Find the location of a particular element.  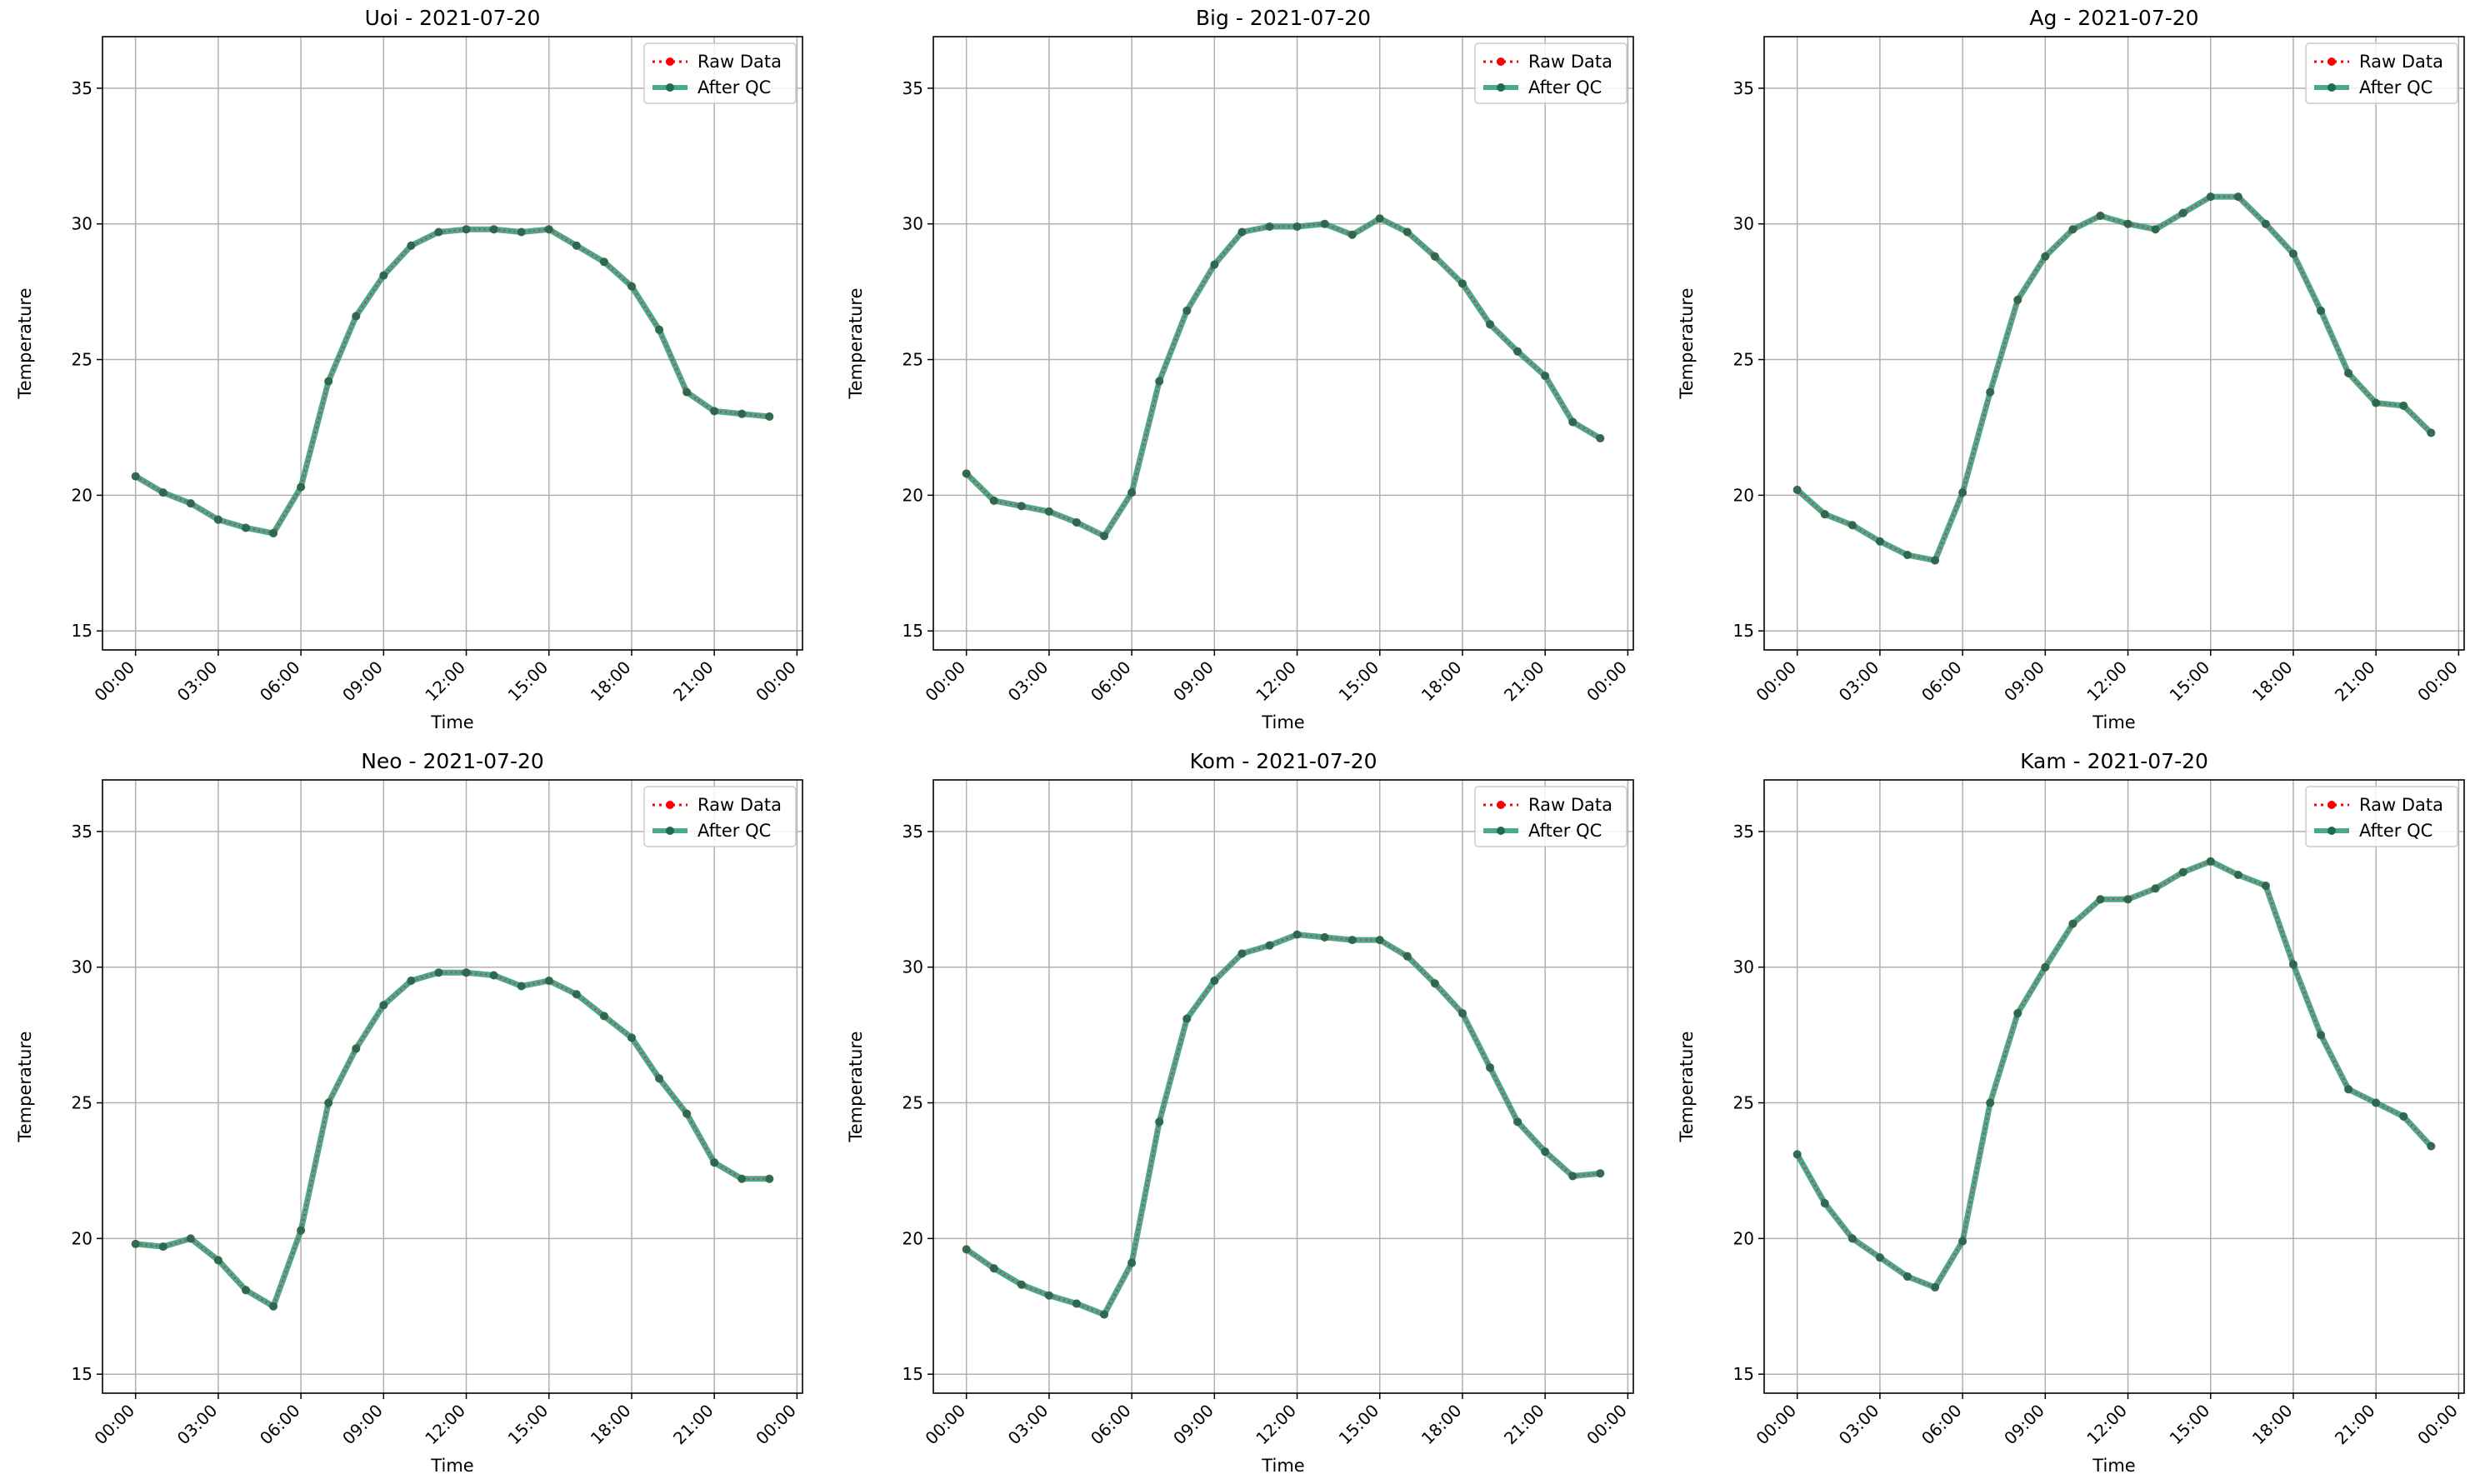

x-tick-label: 21:00 is located at coordinates (1524, 681).